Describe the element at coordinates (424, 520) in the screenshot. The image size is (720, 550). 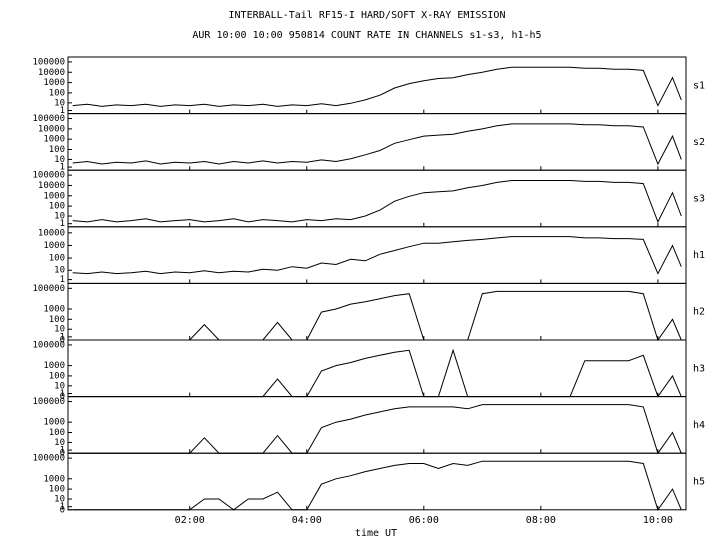
I see `x-tick-label: 06:00` at that location.